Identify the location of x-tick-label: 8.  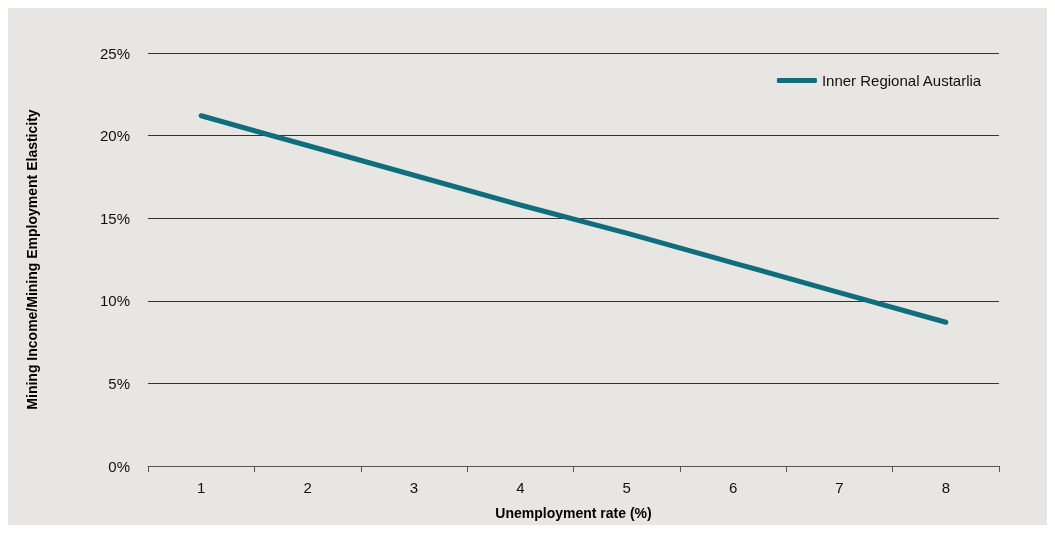
(945, 487).